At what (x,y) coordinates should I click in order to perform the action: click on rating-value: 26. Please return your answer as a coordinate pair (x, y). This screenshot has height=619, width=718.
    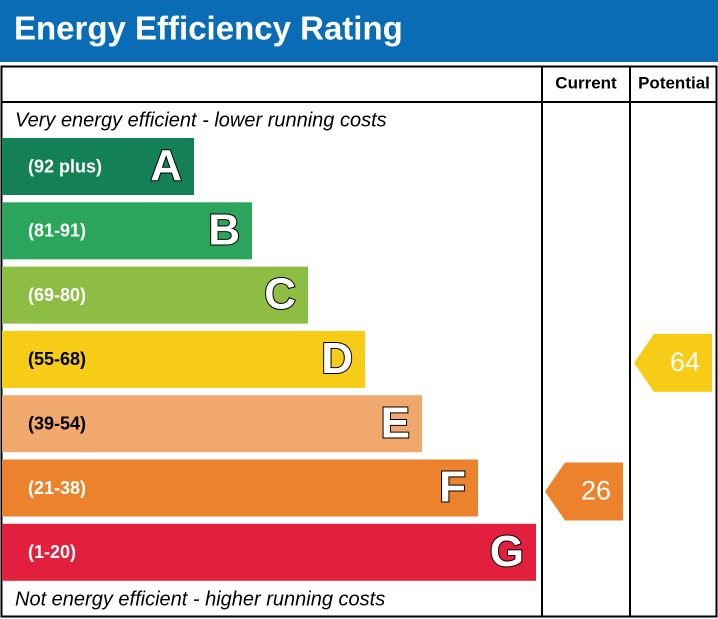
    Looking at the image, I should click on (596, 491).